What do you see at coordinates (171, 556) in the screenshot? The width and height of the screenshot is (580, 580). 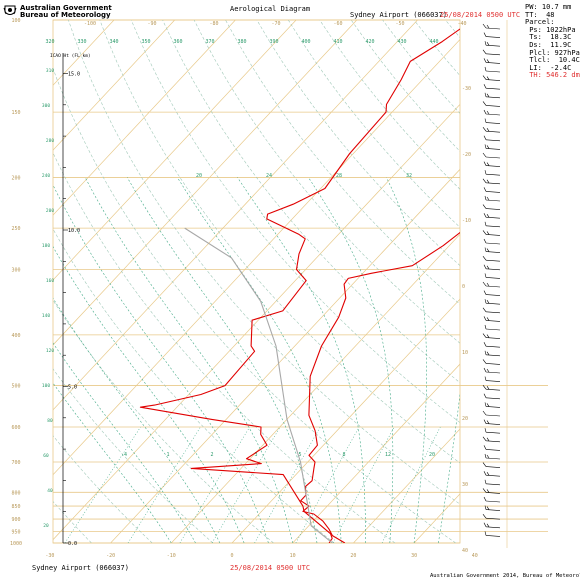 I see `x-tick-label: -10` at bounding box center [171, 556].